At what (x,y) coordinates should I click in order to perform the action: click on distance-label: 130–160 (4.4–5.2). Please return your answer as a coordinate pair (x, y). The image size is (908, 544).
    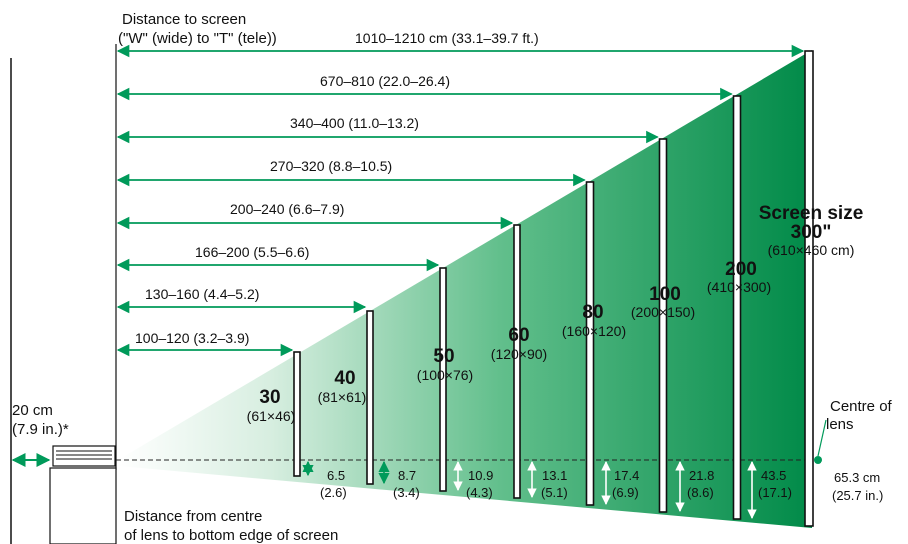
    Looking at the image, I should click on (202, 294).